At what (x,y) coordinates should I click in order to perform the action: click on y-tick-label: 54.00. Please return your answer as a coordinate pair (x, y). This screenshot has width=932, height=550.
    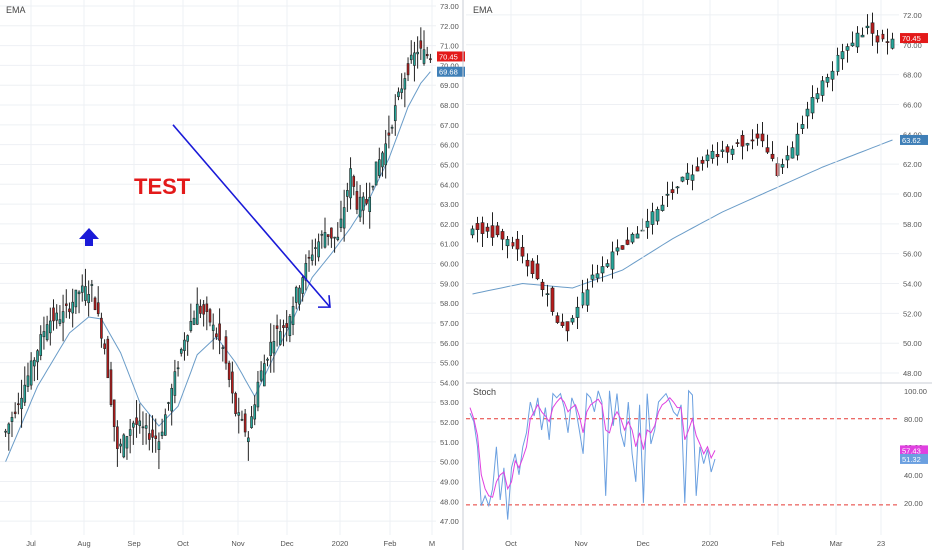
    Looking at the image, I should click on (912, 284).